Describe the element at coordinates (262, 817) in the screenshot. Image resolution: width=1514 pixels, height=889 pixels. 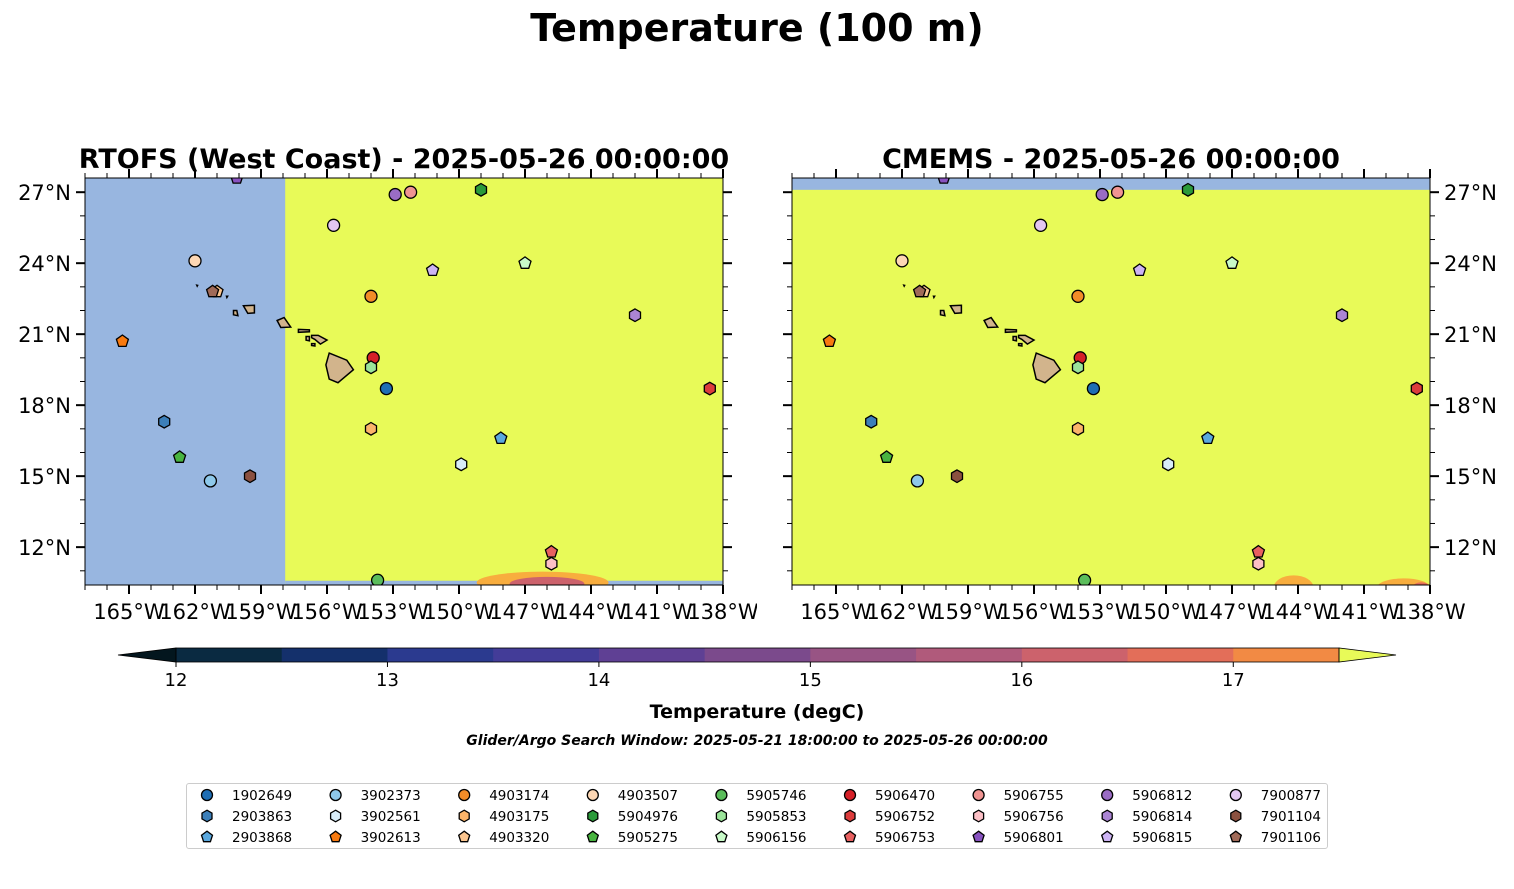
I see `legend-label: 2903863` at that location.